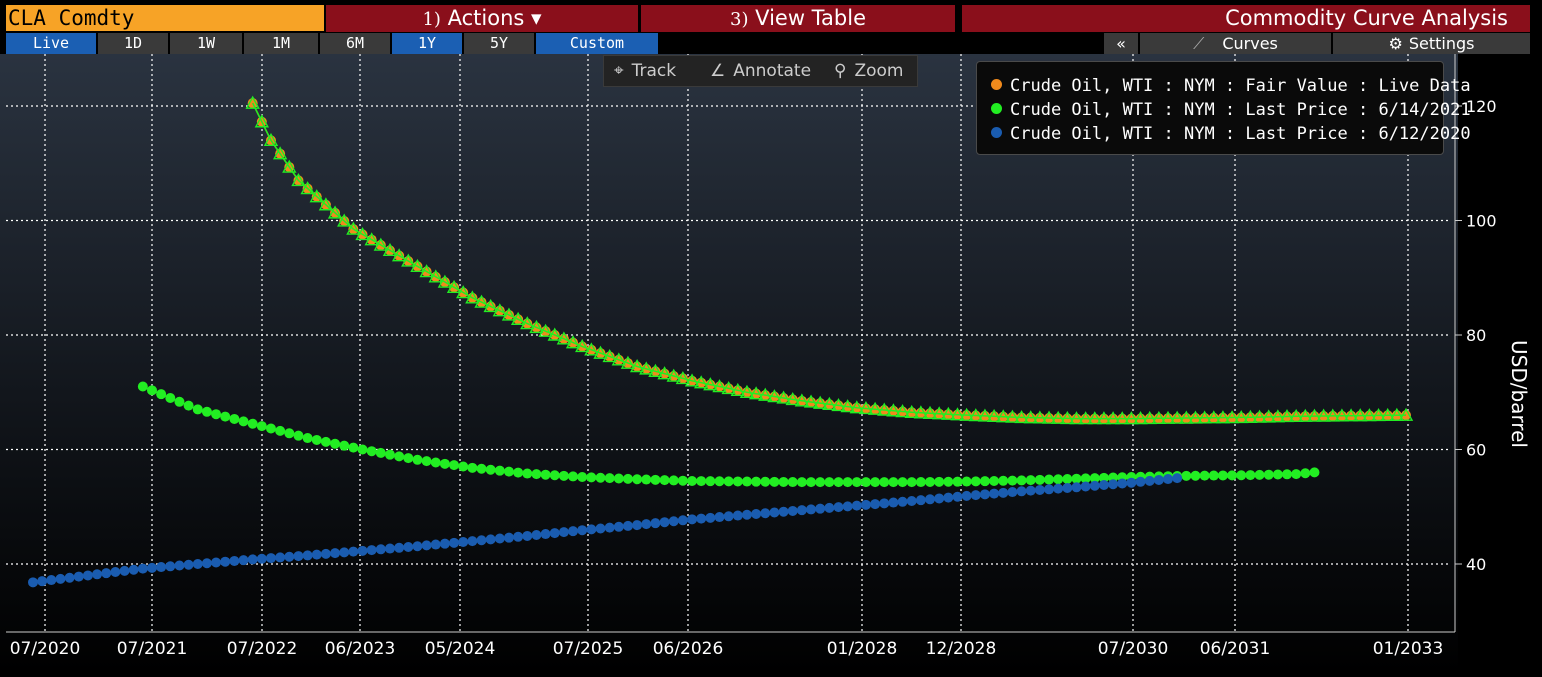 The width and height of the screenshot is (1542, 677). I want to click on view-table-button: 3) View Table, so click(798, 18).